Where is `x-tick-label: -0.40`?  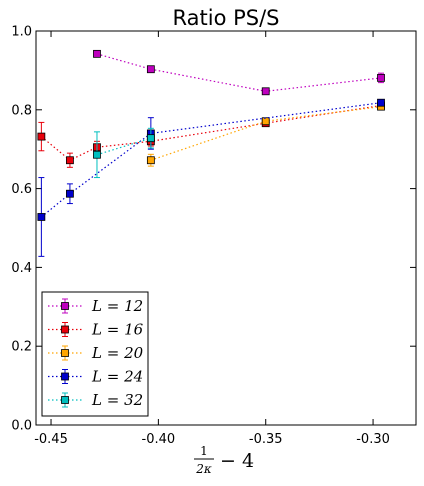
x-tick-label: -0.40 is located at coordinates (159, 439).